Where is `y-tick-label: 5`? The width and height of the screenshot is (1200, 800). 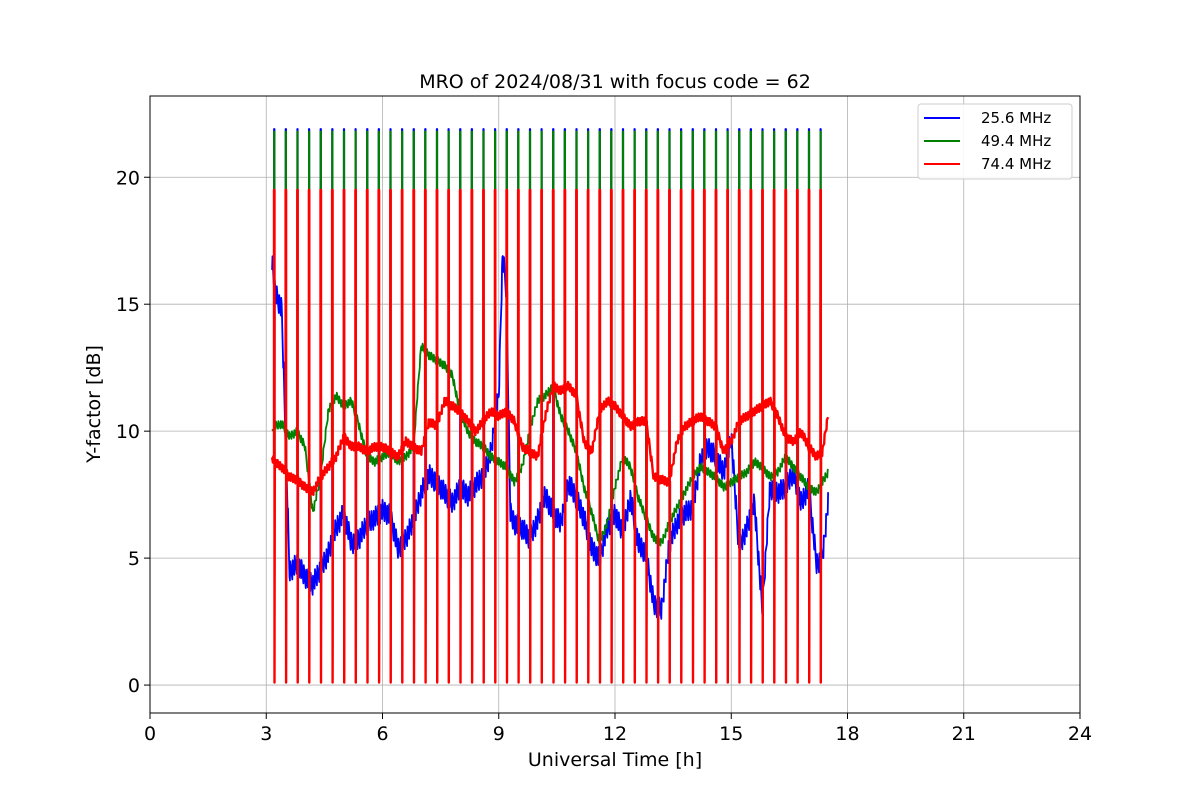
y-tick-label: 5 is located at coordinates (134, 559).